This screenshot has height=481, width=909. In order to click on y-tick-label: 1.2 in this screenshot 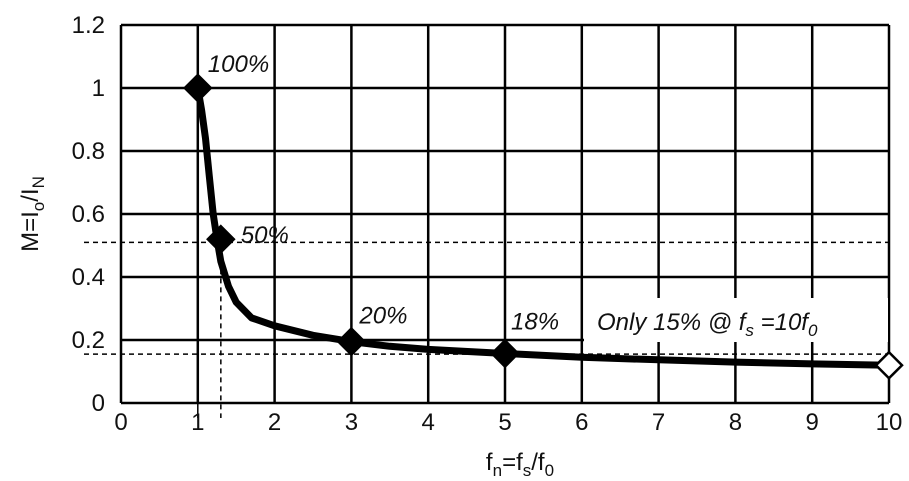, I will do `click(88, 25)`.